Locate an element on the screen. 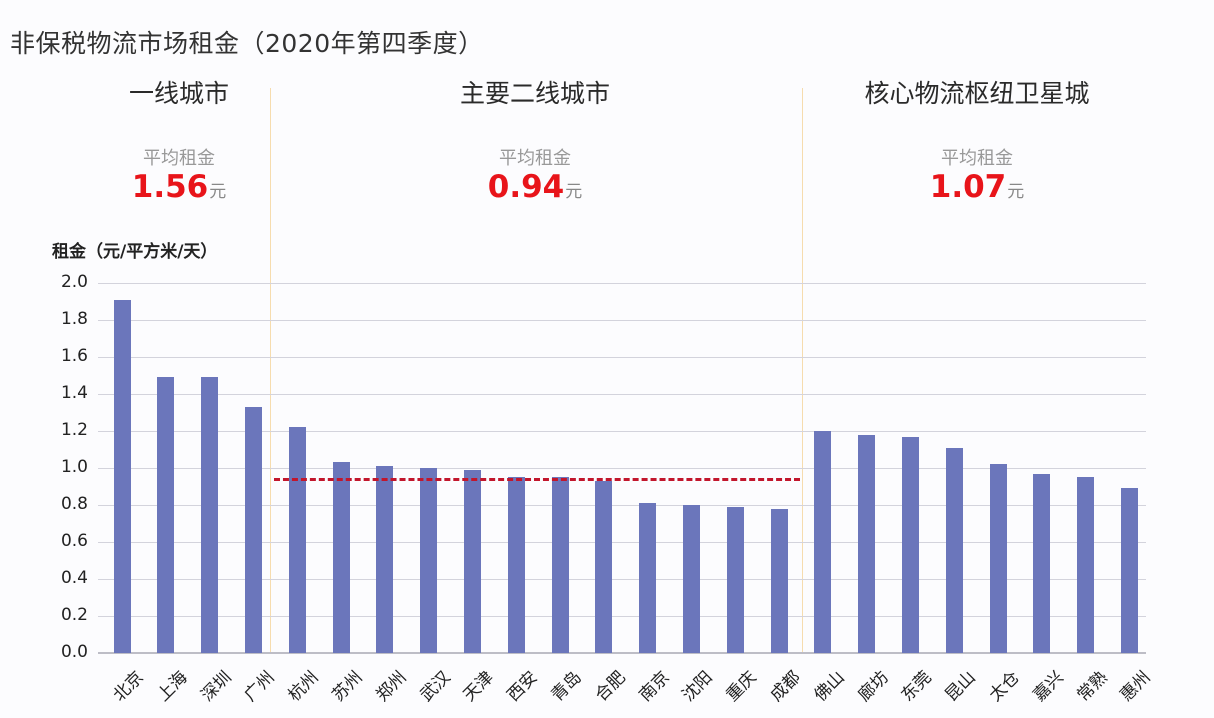 Image resolution: width=1214 pixels, height=718 pixels. section-tier1: 一线城市 平均租金 1.56元 is located at coordinates (179, 138).